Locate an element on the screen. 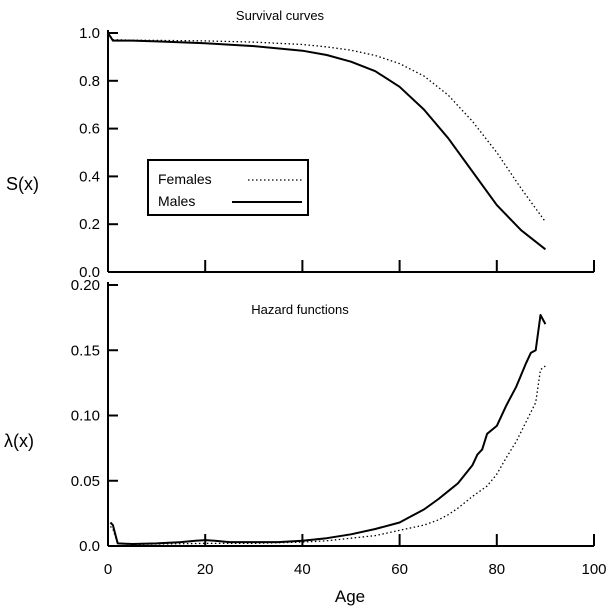  hazard-y-tick-label: 0.0 is located at coordinates (89, 546).